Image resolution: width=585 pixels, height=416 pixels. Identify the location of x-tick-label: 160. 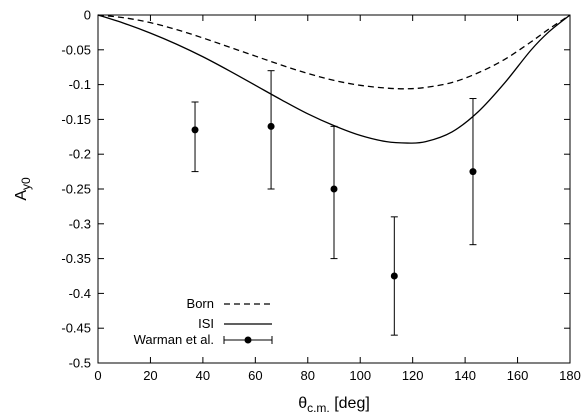
(518, 375).